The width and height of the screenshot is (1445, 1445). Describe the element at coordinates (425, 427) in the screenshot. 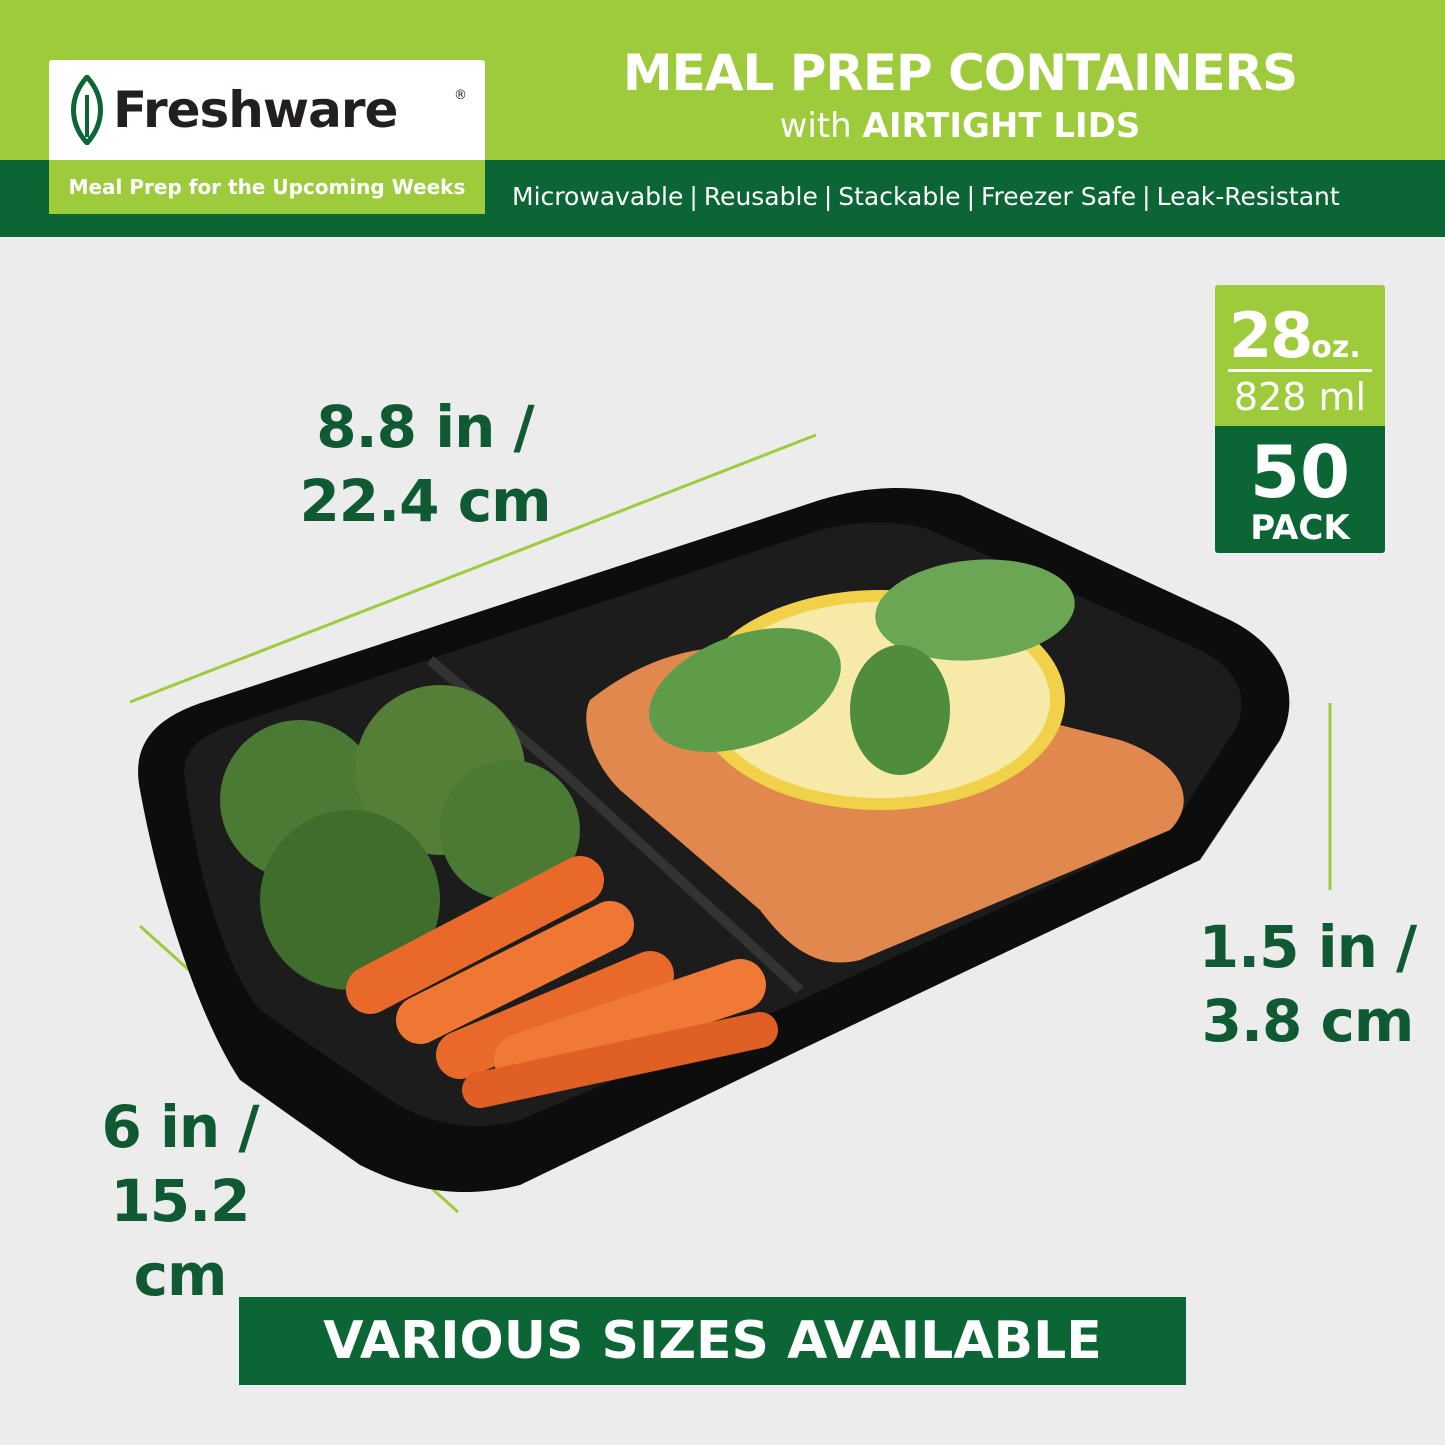

I see `length-imperial: 8.8 in /` at that location.